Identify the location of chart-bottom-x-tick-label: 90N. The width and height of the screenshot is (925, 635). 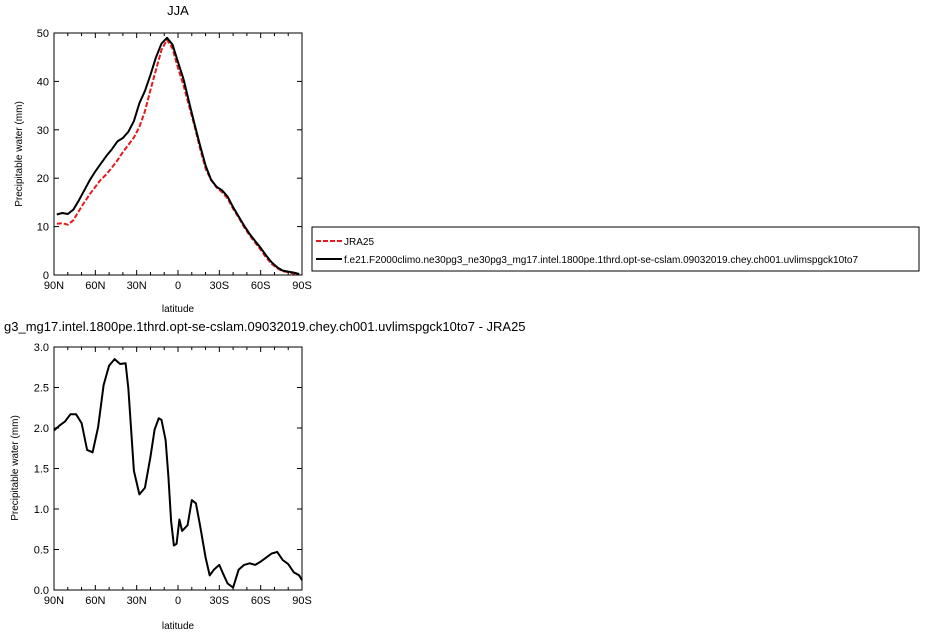
(54, 601).